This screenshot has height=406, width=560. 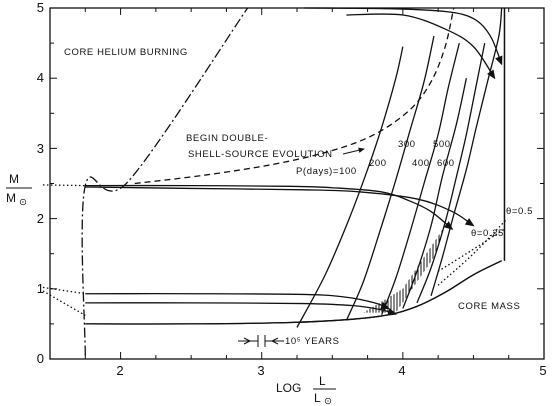 What do you see at coordinates (23, 202) in the screenshot?
I see `y-axis-sun-symbol: ⊙` at bounding box center [23, 202].